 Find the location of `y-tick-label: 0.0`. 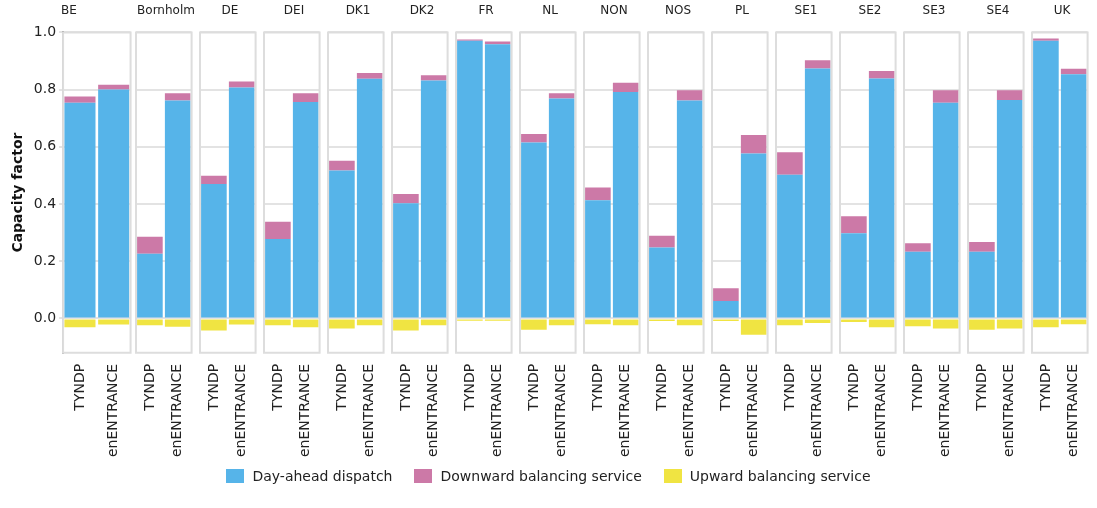

y-tick-label: 0.0 is located at coordinates (45, 317).